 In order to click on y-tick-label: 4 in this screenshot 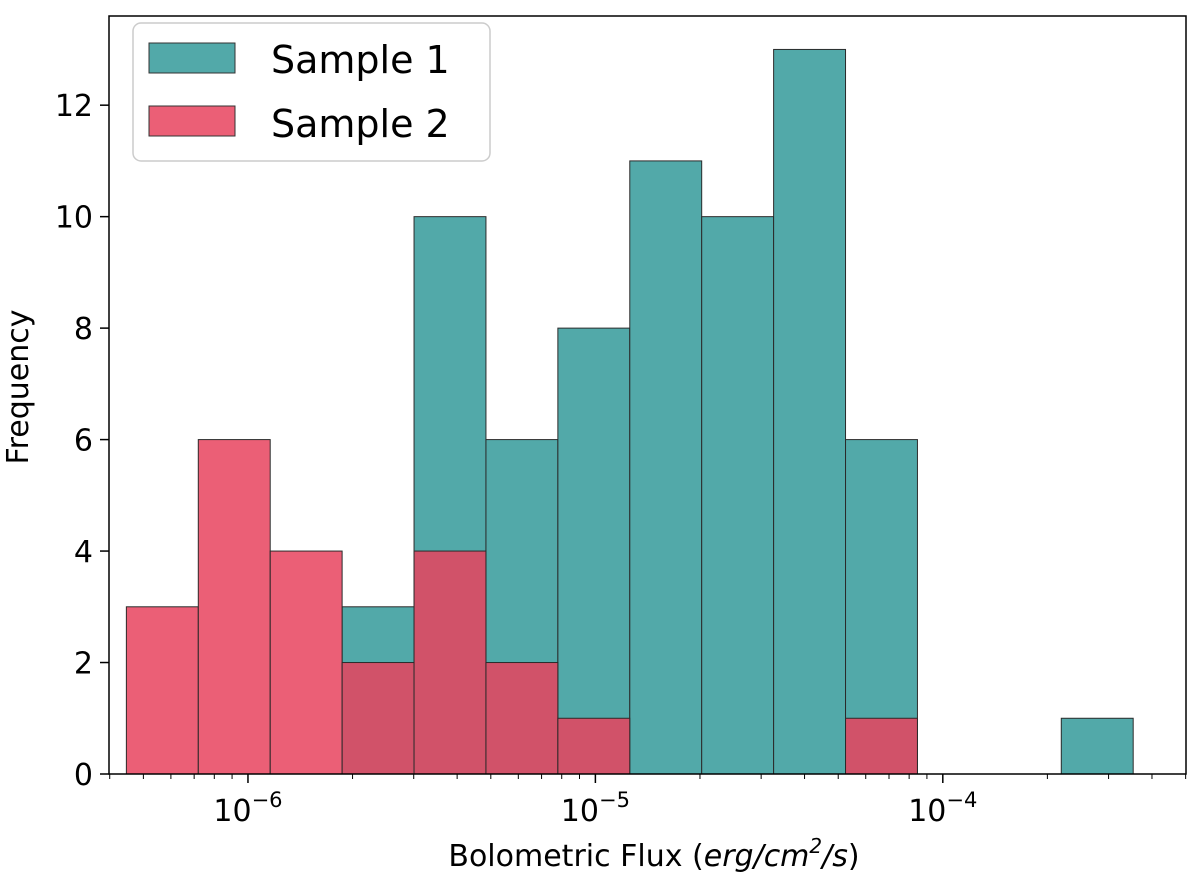, I will do `click(83, 552)`.